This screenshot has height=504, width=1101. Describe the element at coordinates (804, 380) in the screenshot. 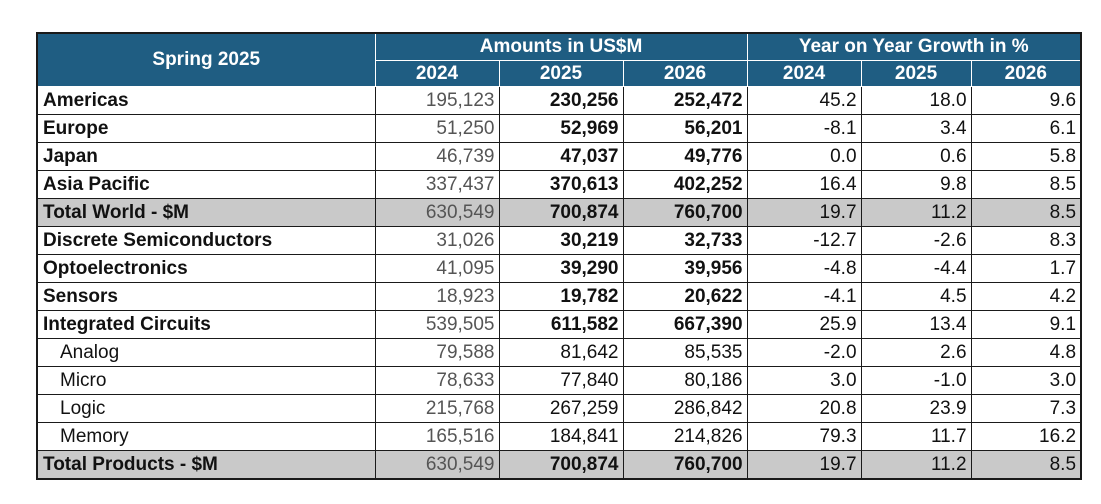

I see `growth-cell: 3.0` at that location.